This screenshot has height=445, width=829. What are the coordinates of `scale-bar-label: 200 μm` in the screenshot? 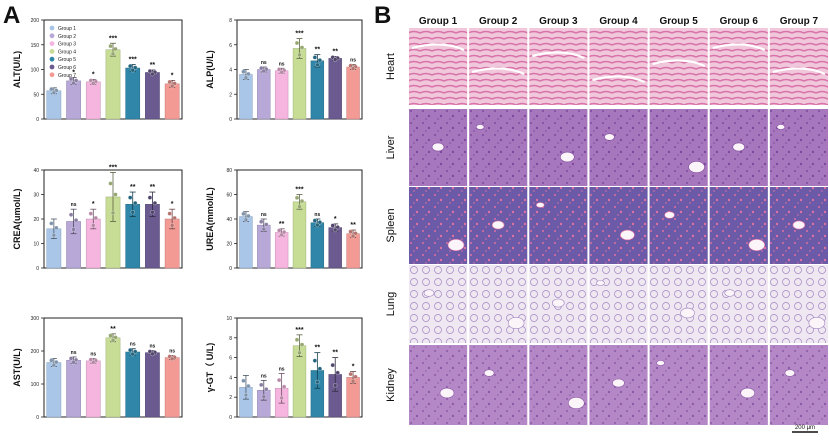 It's located at (805, 428).